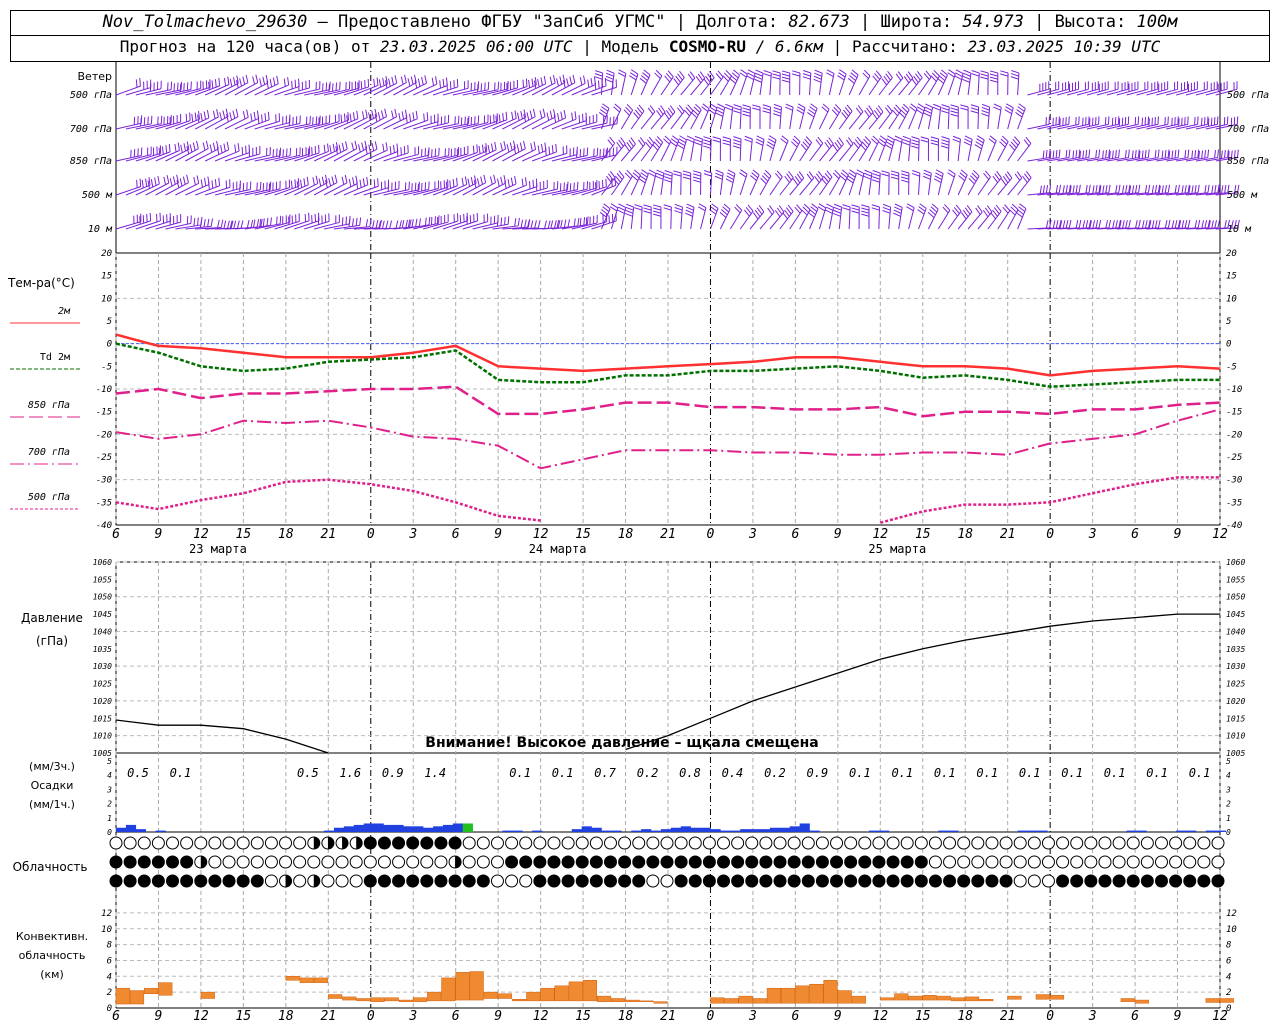 Image resolution: width=1280 pixels, height=1024 pixels. I want to click on precip-bar, so click(1131, 831).